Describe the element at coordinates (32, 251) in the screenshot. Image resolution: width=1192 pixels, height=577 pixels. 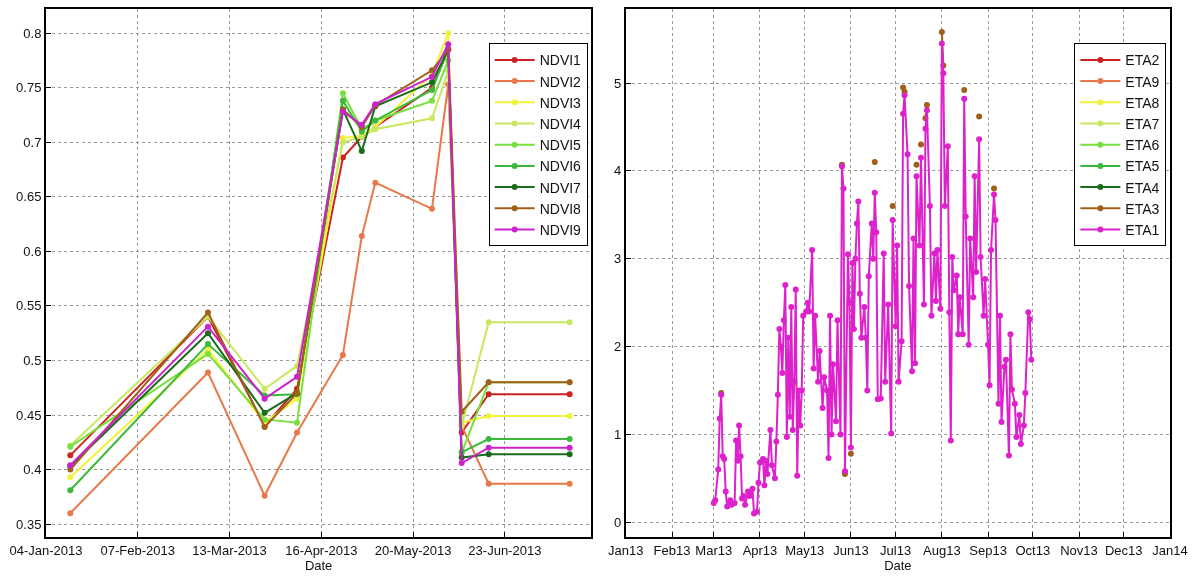
I see `y-tick-label: 0.6` at that location.